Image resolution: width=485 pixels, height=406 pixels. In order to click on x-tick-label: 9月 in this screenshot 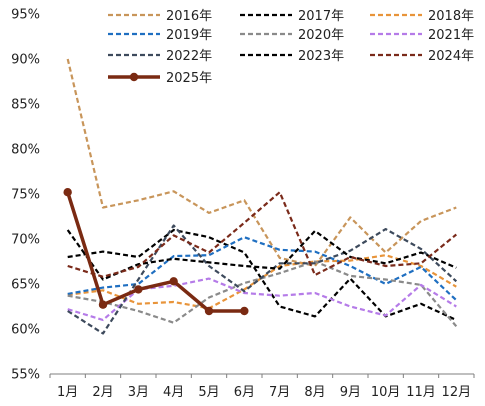, I will do `click(350, 392)`.